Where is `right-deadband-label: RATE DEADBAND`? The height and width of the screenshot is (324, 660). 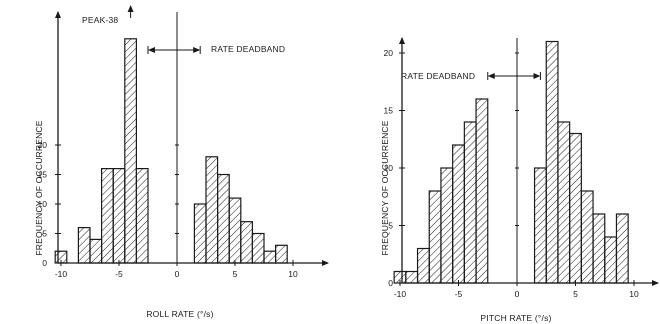
right-deadband-label: RATE DEADBAND is located at coordinates (438, 76).